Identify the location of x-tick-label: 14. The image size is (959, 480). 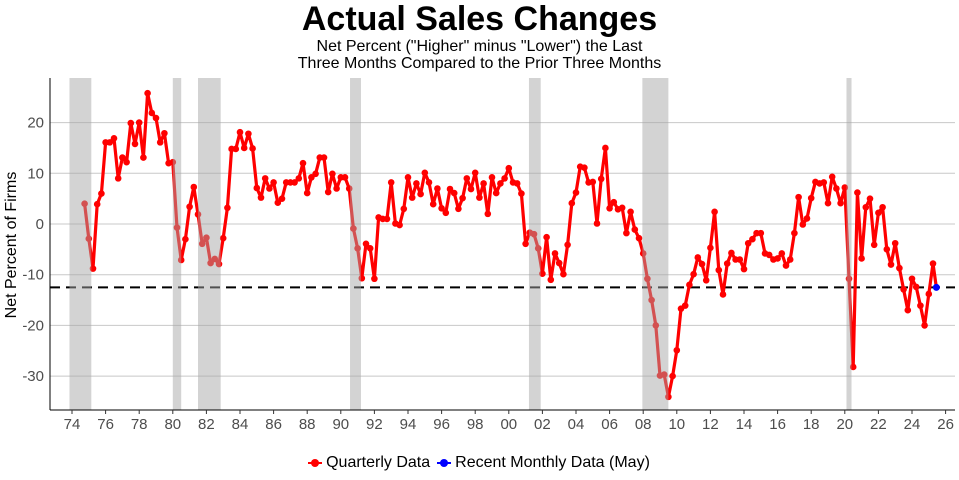
(744, 424).